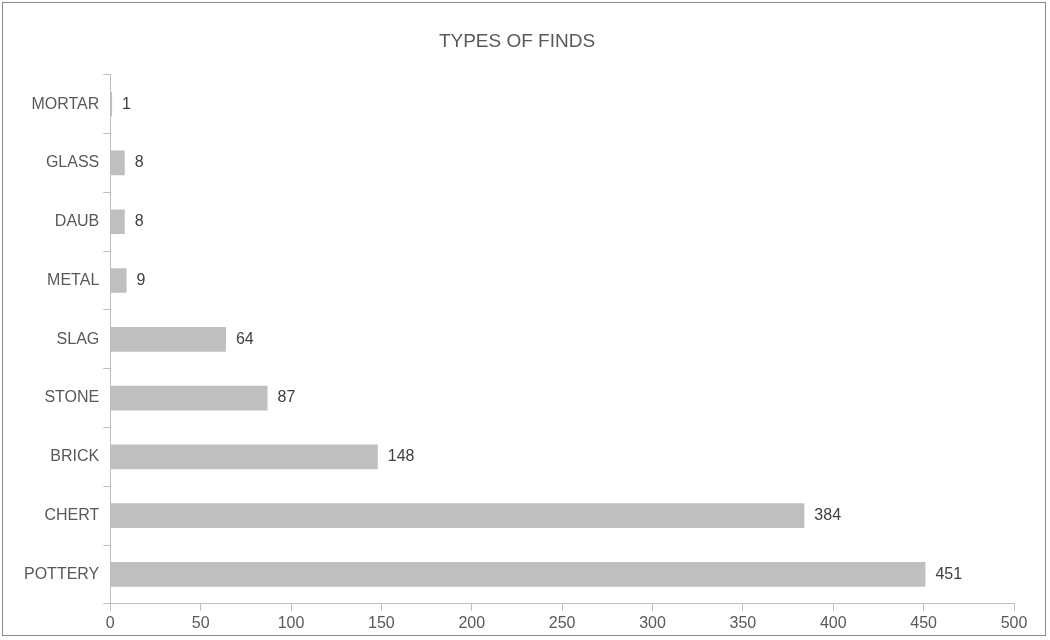 This screenshot has height=640, width=1050. I want to click on x-tick-label: 50, so click(200, 622).